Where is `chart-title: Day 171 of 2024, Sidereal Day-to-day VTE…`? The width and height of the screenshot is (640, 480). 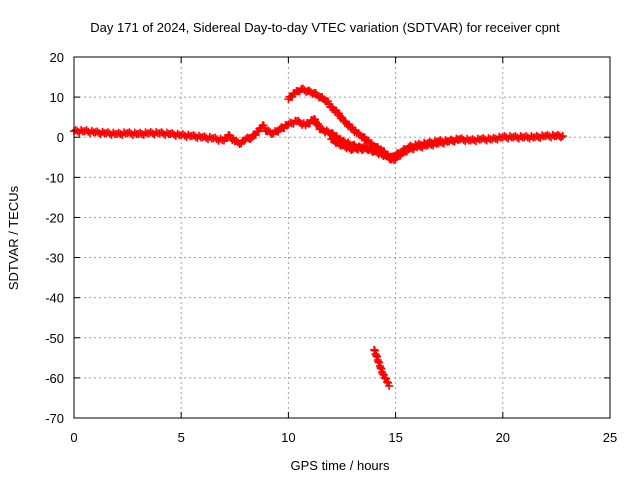
chart-title: Day 171 of 2024, Sidereal Day-to-day VTE… is located at coordinates (325, 27).